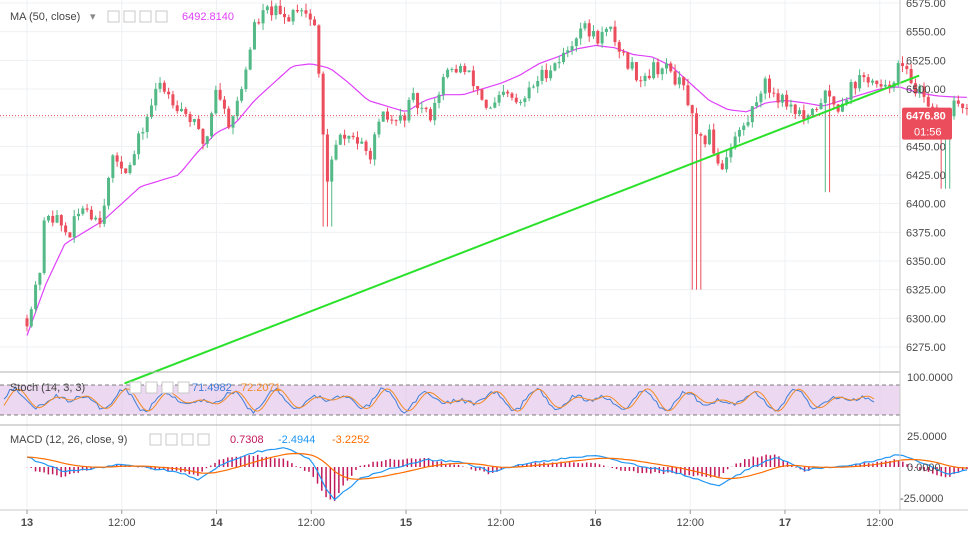 The height and width of the screenshot is (543, 968). Describe the element at coordinates (179, 439) in the screenshot. I see `macd-buttons` at that location.